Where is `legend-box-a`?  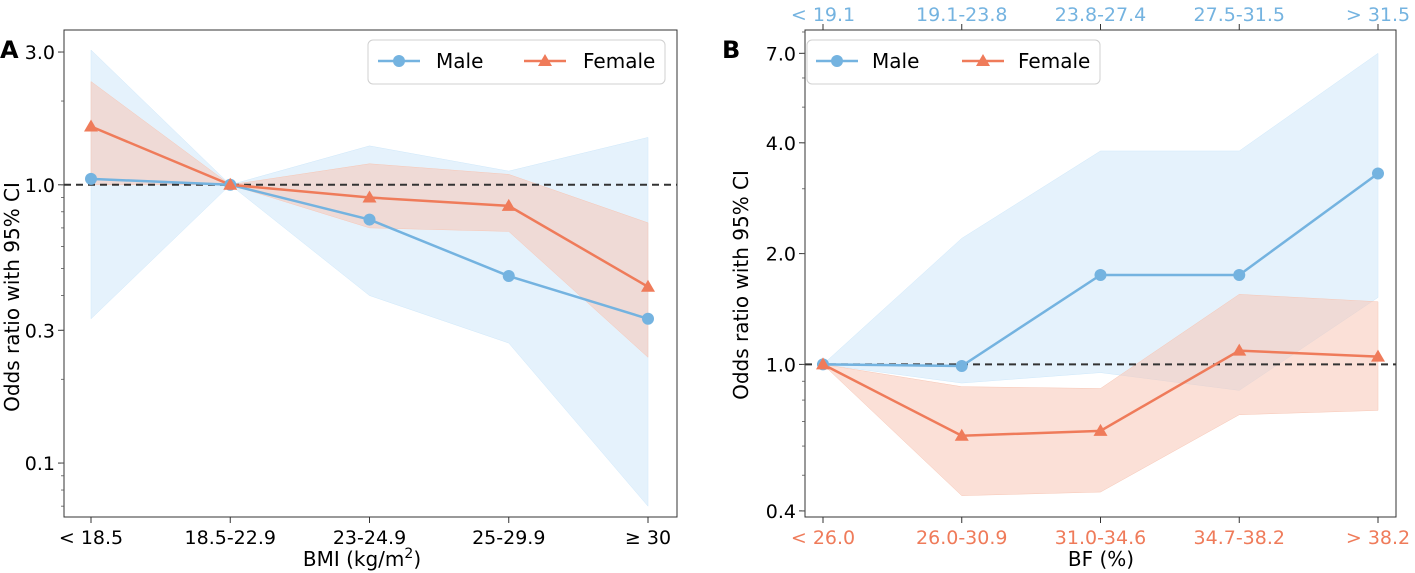
legend-box-a is located at coordinates (516, 62).